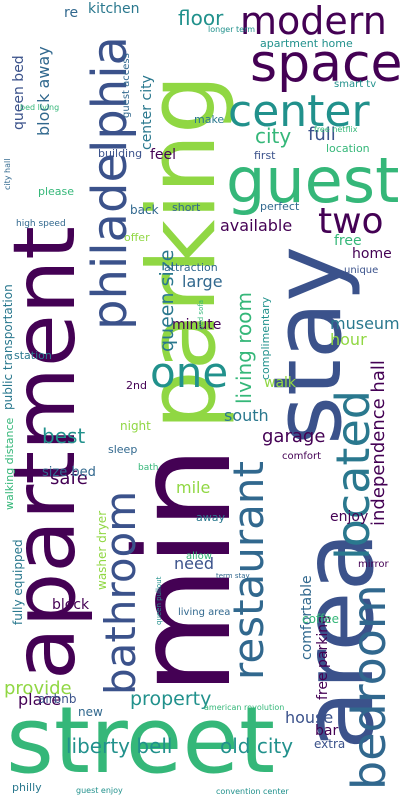 This screenshot has height=800, width=400. Describe the element at coordinates (348, 241) in the screenshot. I see `word-free: free` at that location.